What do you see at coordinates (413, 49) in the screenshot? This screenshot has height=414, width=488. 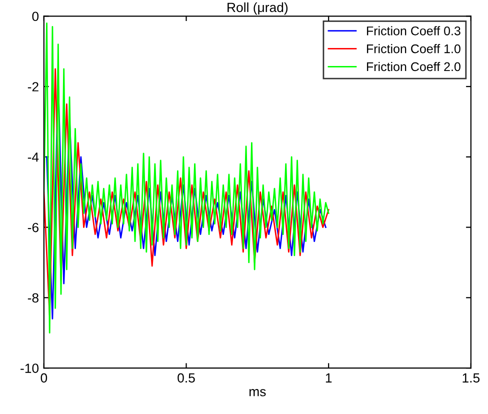 I see `legend-label: Friction Coeff 1.0` at bounding box center [413, 49].